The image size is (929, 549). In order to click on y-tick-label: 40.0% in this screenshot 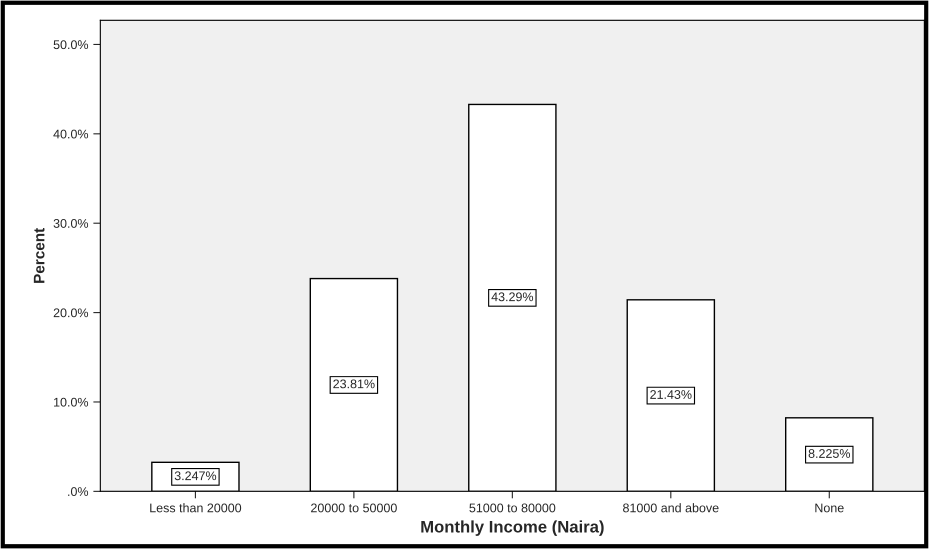, I will do `click(70, 134)`.